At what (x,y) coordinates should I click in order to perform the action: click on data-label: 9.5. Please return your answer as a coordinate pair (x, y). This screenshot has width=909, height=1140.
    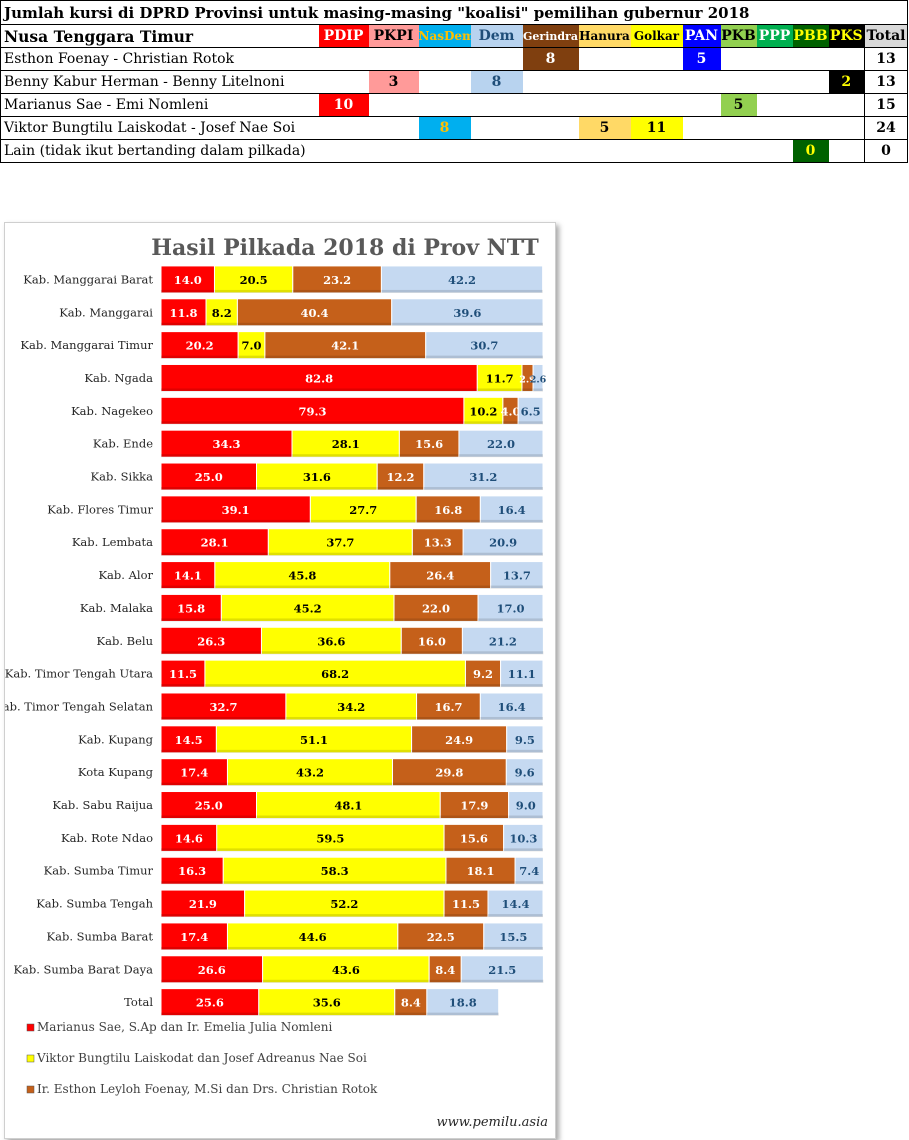
    Looking at the image, I should click on (525, 740).